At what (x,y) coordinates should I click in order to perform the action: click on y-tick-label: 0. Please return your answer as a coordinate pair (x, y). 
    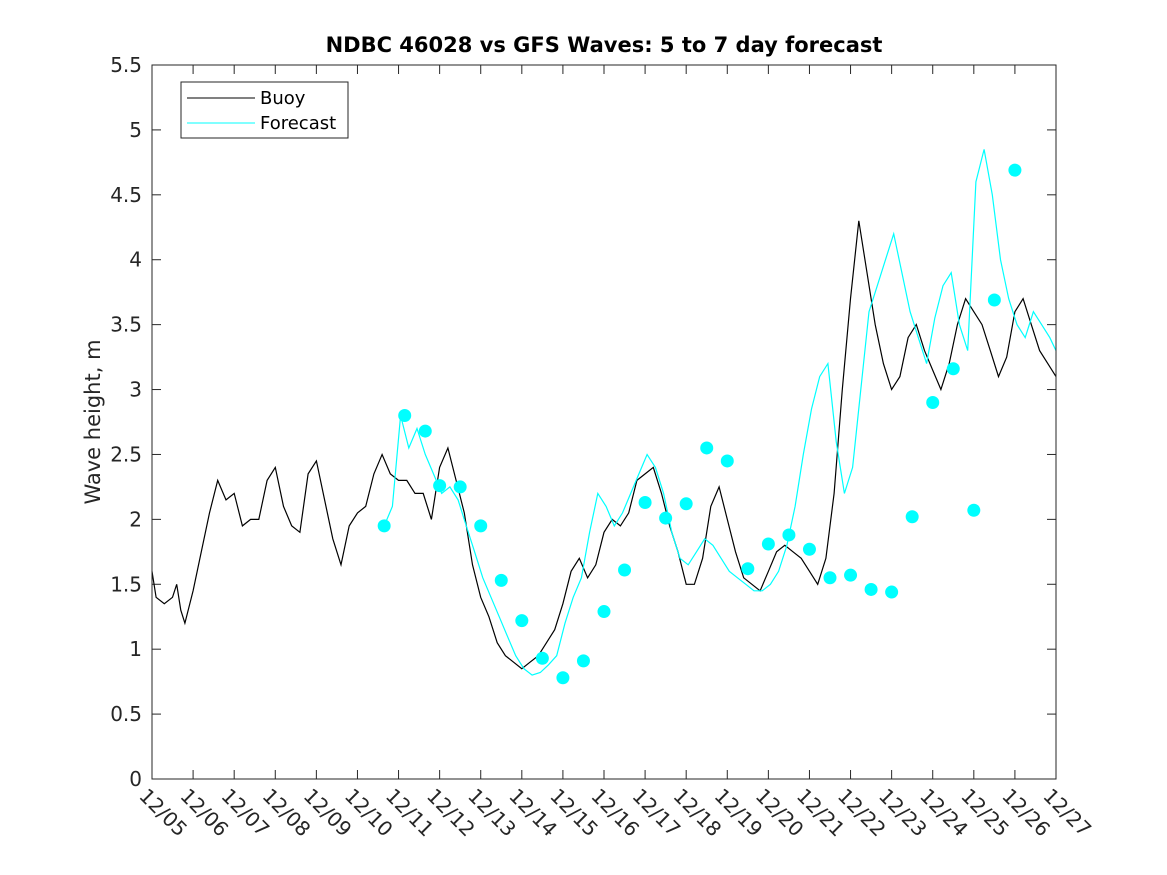
    Looking at the image, I should click on (135, 779).